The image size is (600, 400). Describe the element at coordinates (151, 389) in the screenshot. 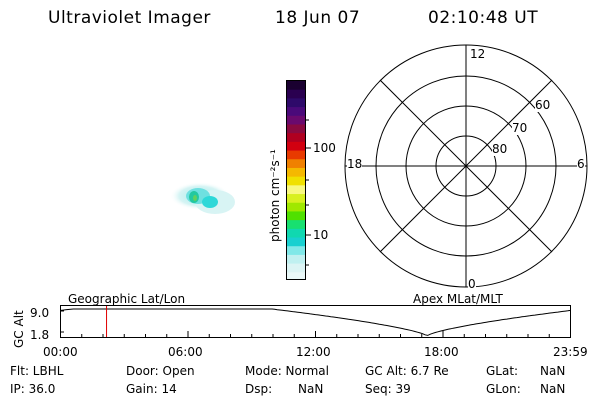

I see `info-gain: Gain: 14` at that location.